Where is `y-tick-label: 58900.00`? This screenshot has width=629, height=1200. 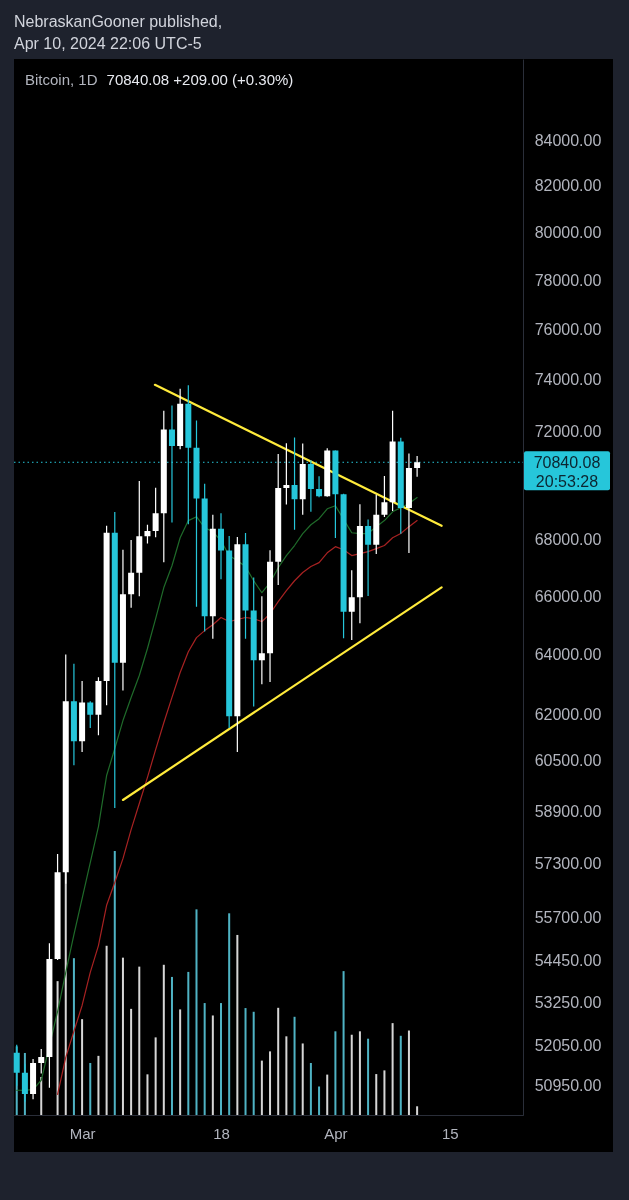
y-tick-label: 58900.00 is located at coordinates (568, 812).